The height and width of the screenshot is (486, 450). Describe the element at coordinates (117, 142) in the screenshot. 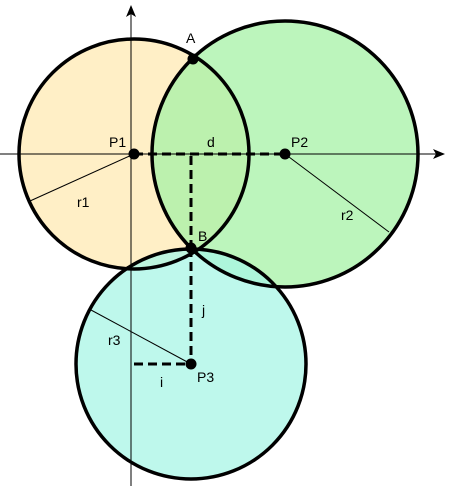

I see `label-p1: P1` at that location.